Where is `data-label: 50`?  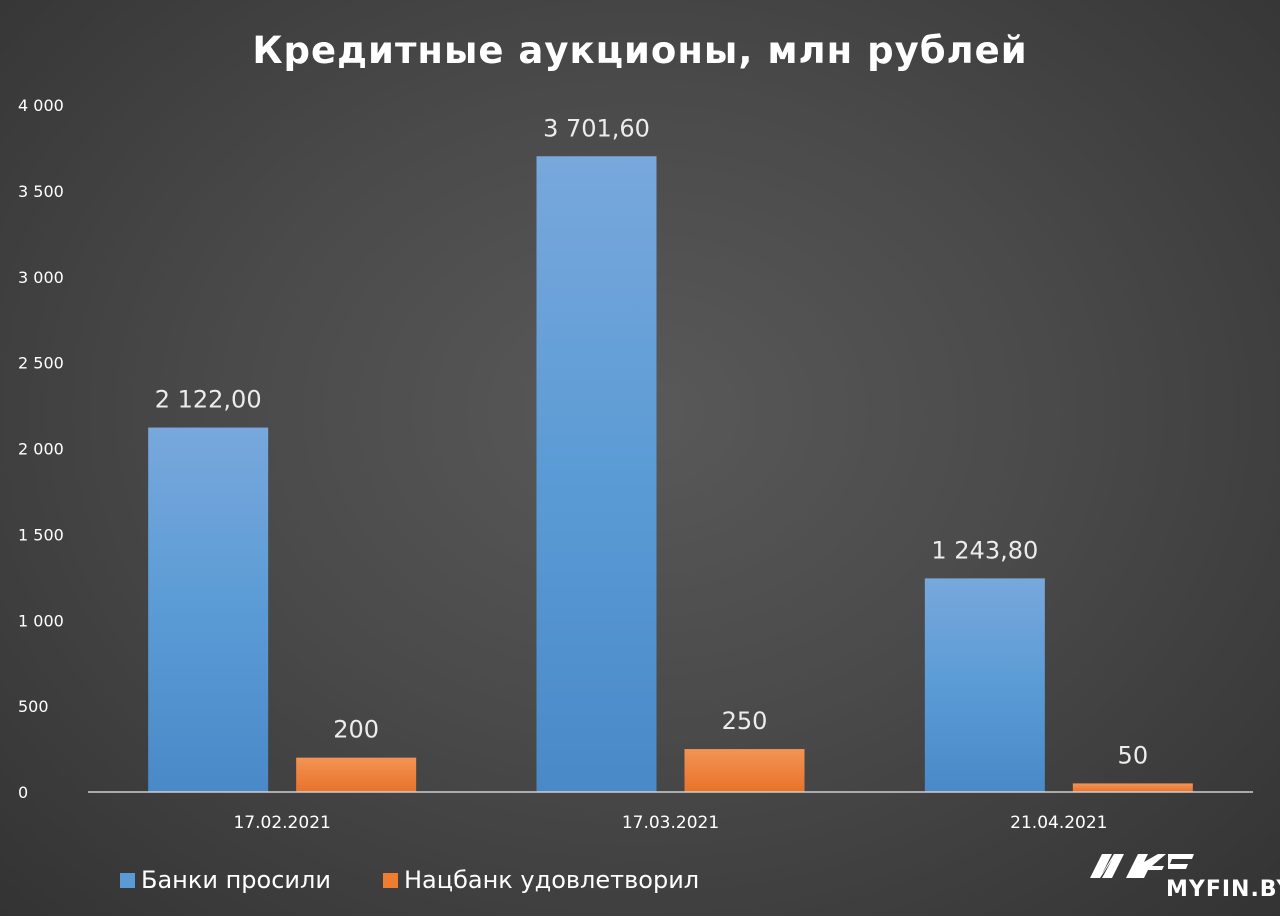
data-label: 50 is located at coordinates (1133, 755).